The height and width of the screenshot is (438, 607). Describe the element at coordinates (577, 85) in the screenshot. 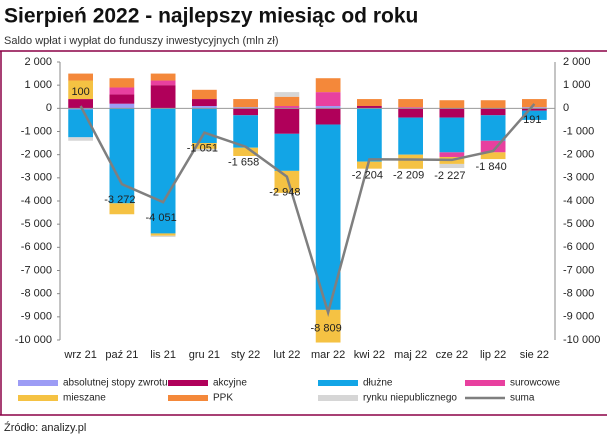

I see `y2-tick-label: 1 000` at that location.